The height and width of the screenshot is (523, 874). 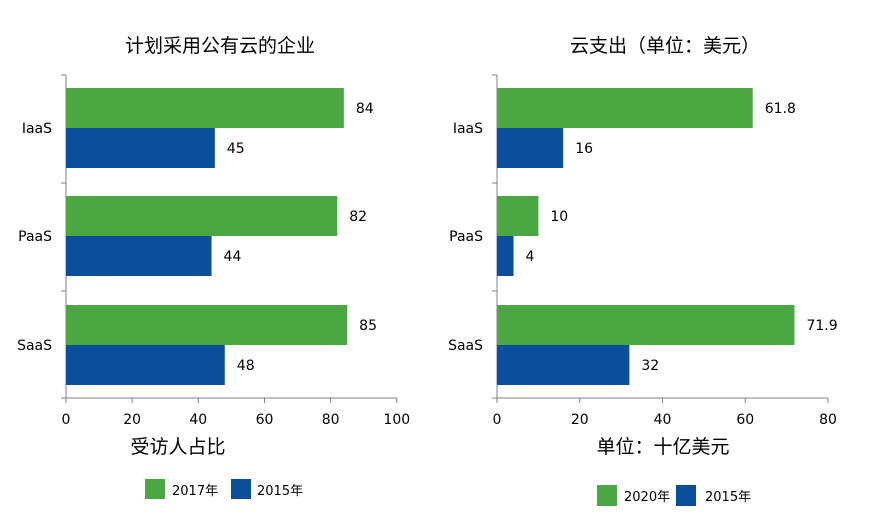 I want to click on data-label: 85, so click(x=368, y=326).